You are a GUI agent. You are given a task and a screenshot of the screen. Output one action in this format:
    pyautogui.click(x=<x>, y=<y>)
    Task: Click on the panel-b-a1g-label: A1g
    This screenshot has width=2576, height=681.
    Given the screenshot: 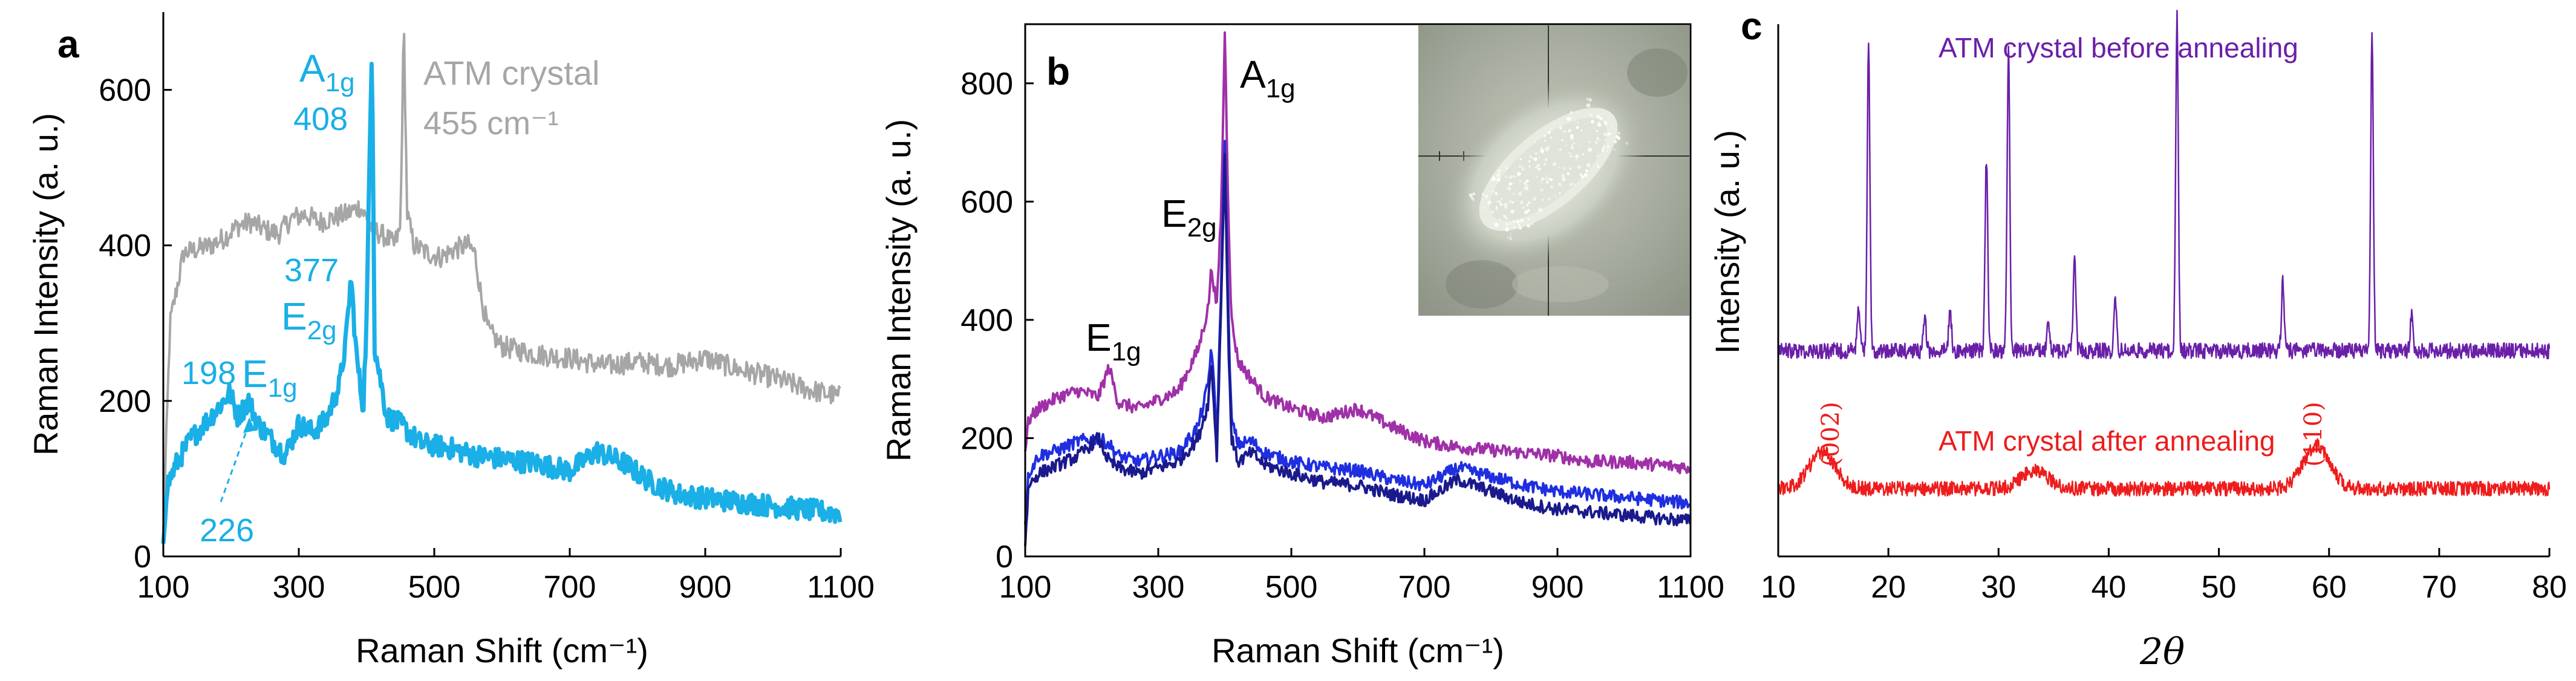 What is the action you would take?
    pyautogui.click(x=1268, y=78)
    